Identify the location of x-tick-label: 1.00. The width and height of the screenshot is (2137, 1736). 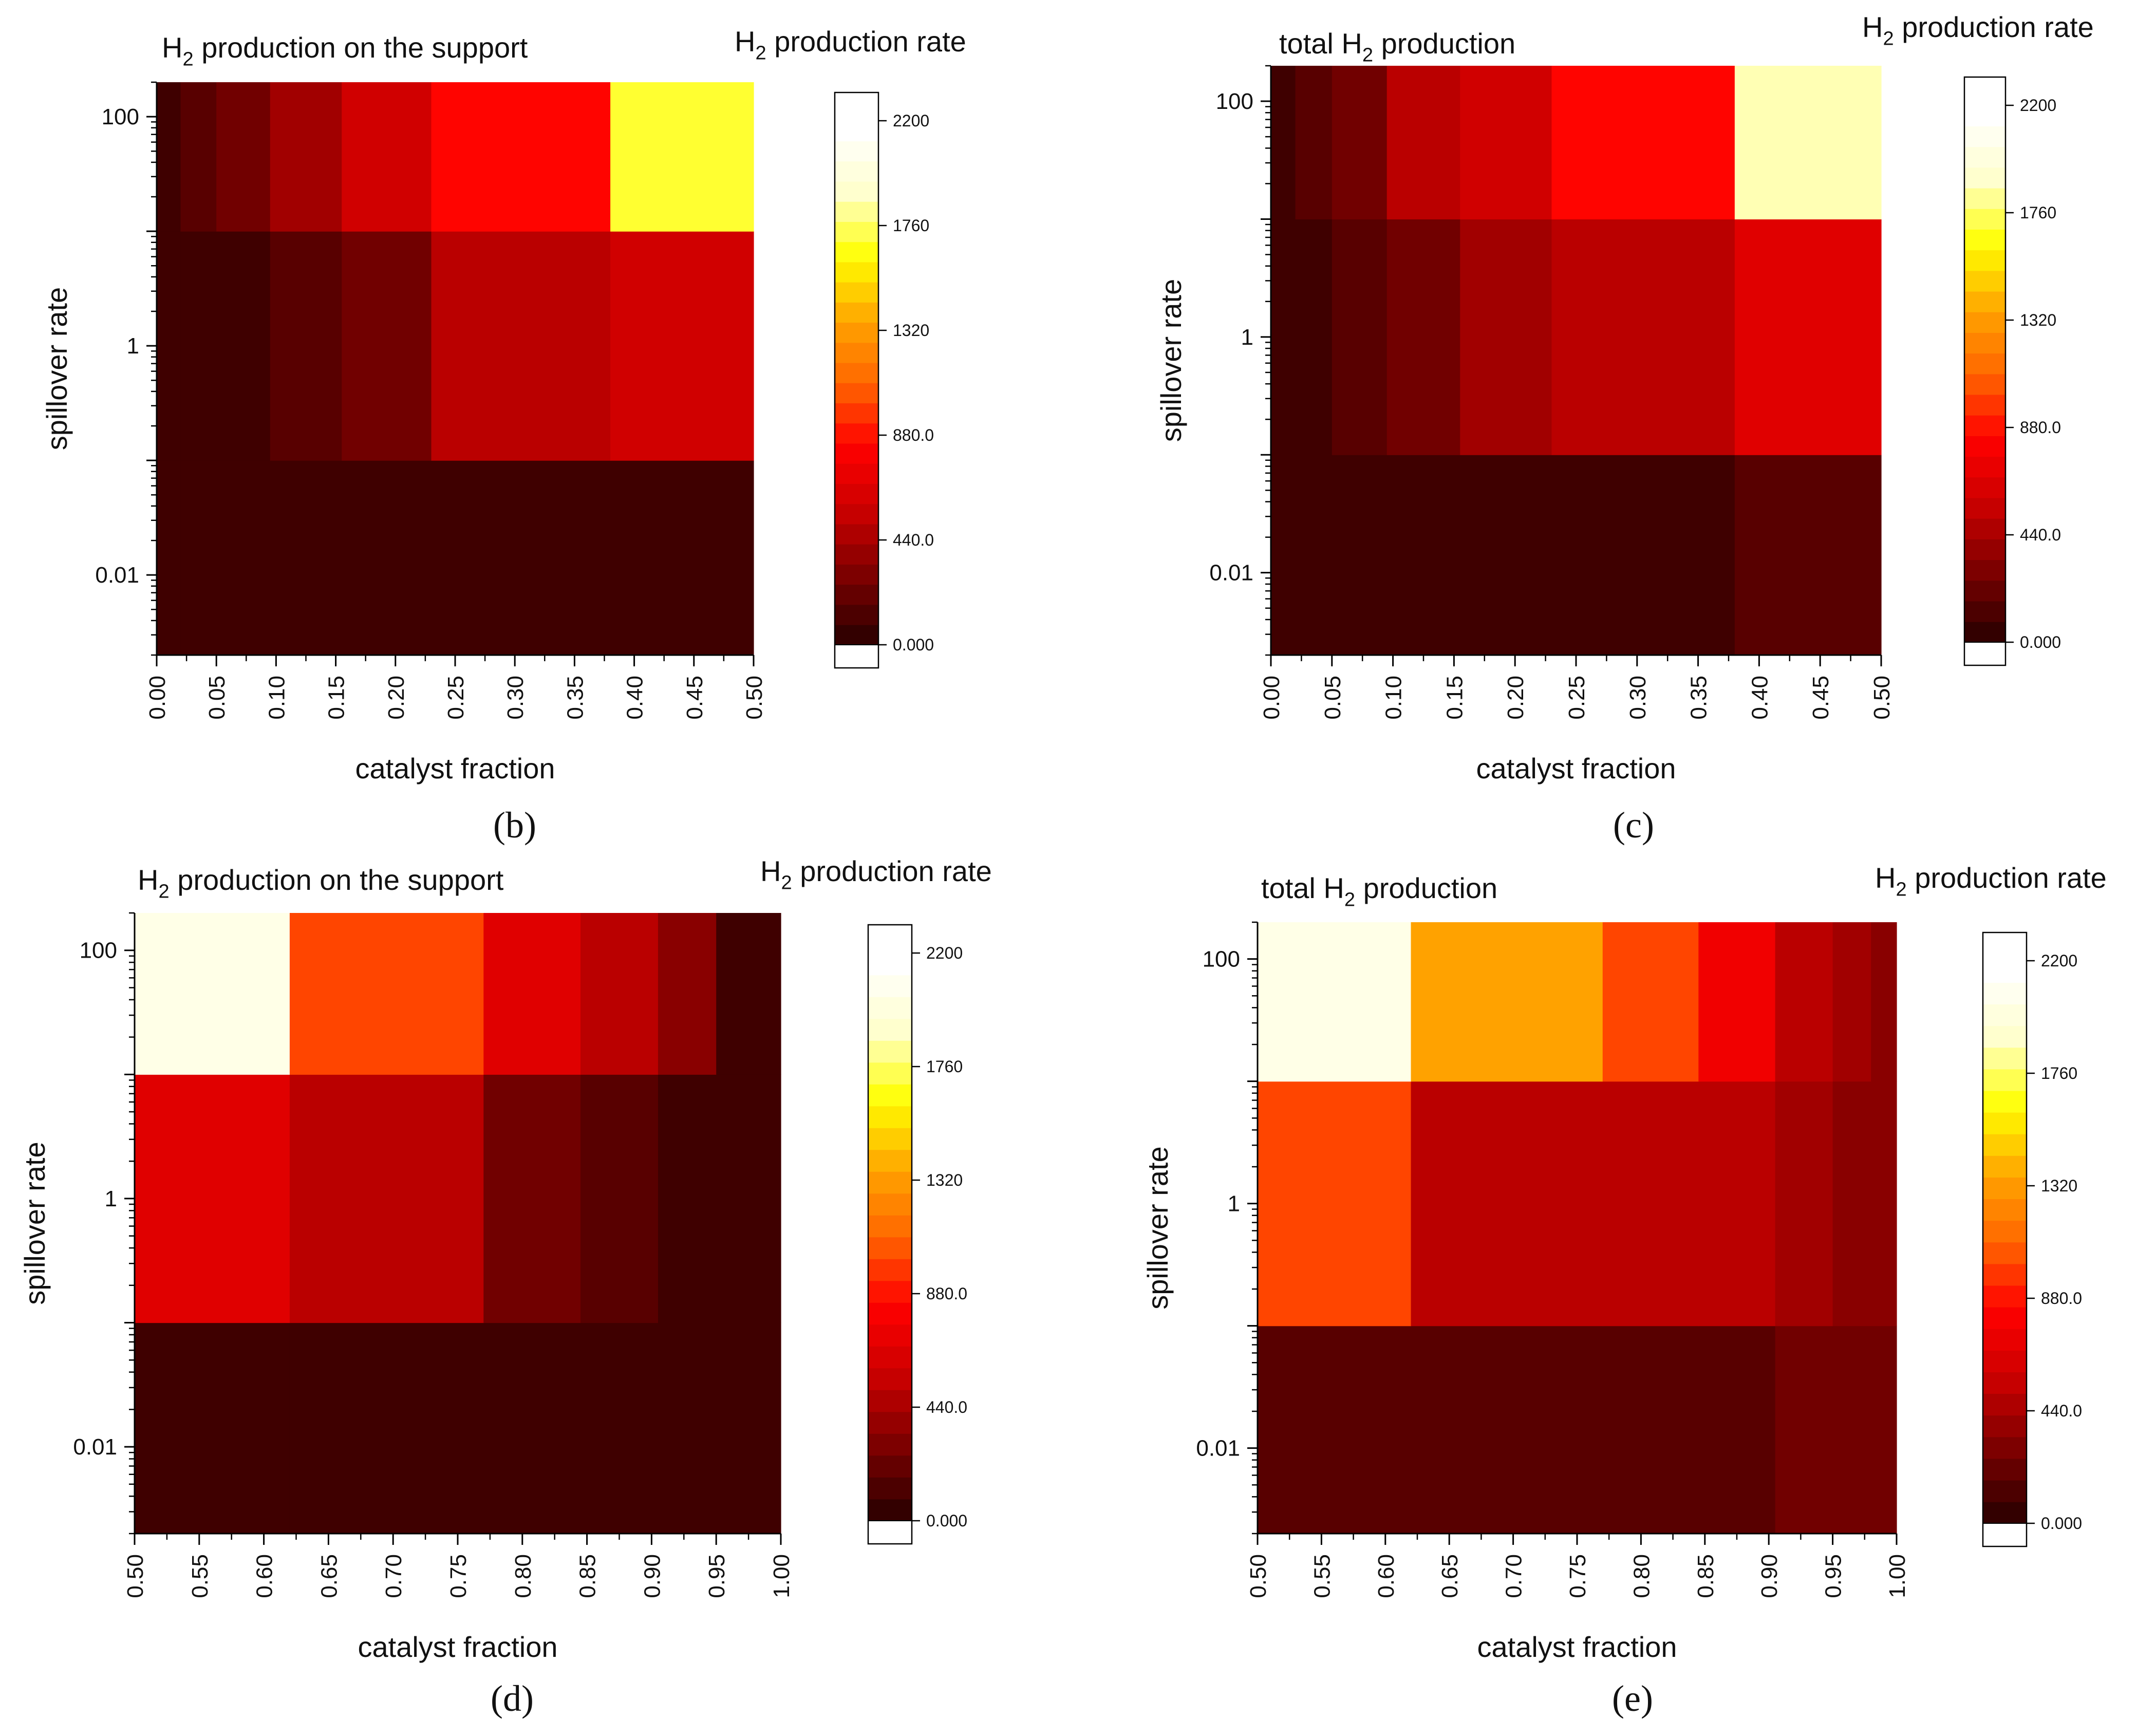
(1897, 1576).